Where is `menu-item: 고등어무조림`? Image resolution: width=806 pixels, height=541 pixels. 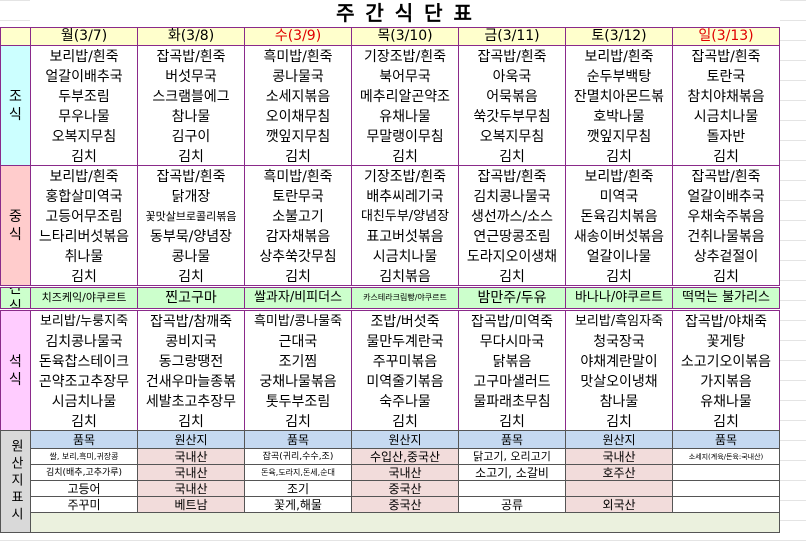
menu-item: 고등어무조림 is located at coordinates (84, 217).